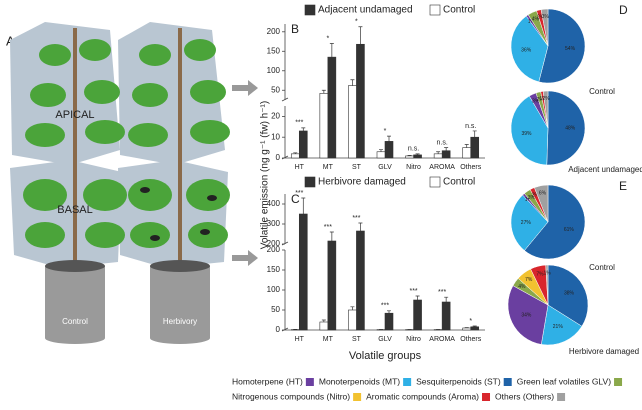 This screenshot has height=410, width=642. What do you see at coordinates (275, 309) in the screenshot?
I see `y-tick-label: 50` at bounding box center [275, 309].